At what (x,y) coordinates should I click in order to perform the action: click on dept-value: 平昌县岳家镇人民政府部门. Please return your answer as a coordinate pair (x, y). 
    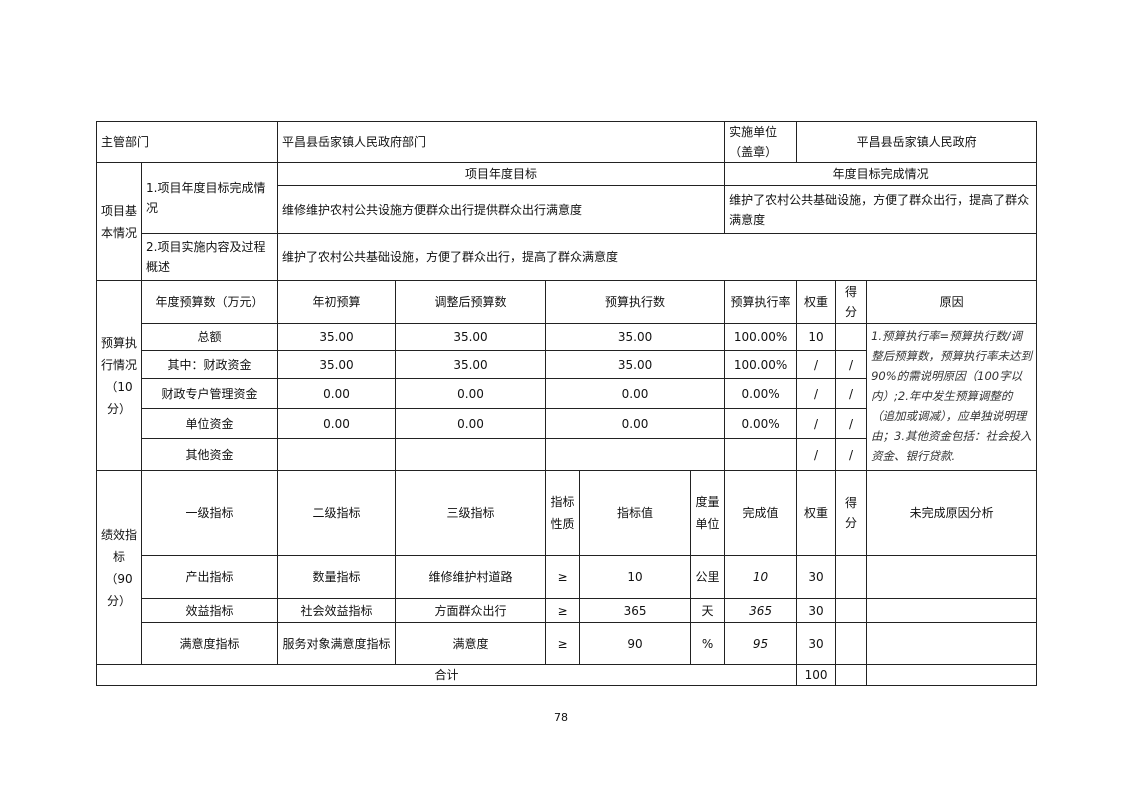
    Looking at the image, I should click on (501, 142).